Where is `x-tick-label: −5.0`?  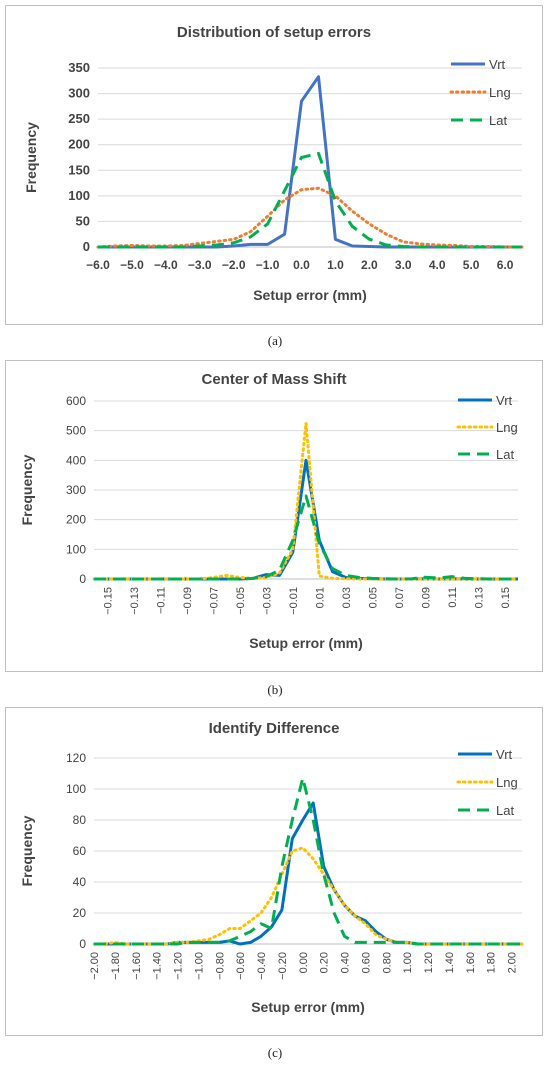
x-tick-label: −5.0 is located at coordinates (132, 265).